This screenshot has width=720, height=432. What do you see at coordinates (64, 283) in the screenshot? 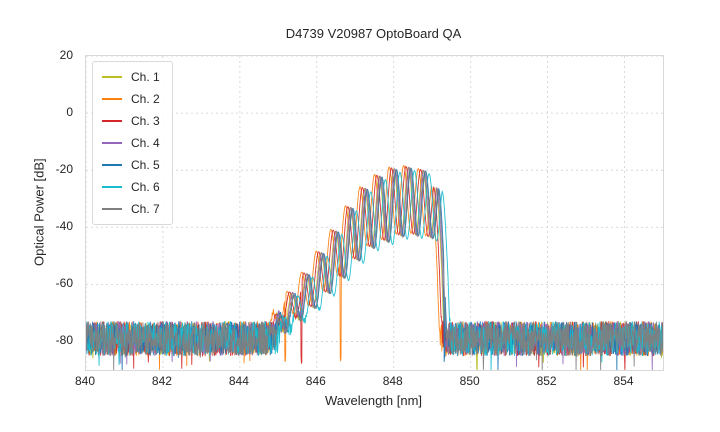
I see `y-tick-label: -60` at bounding box center [64, 283].